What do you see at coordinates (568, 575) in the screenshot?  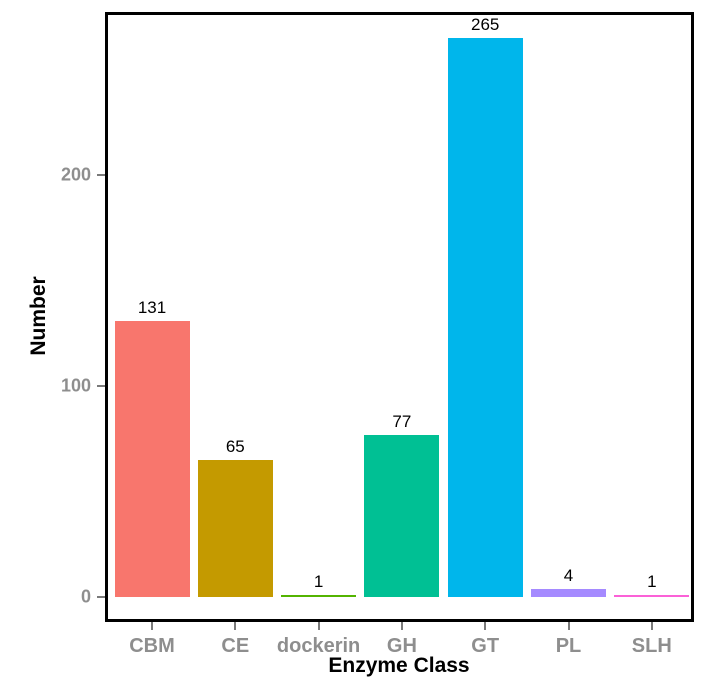 I see `bar-value-label-PL: 4` at bounding box center [568, 575].